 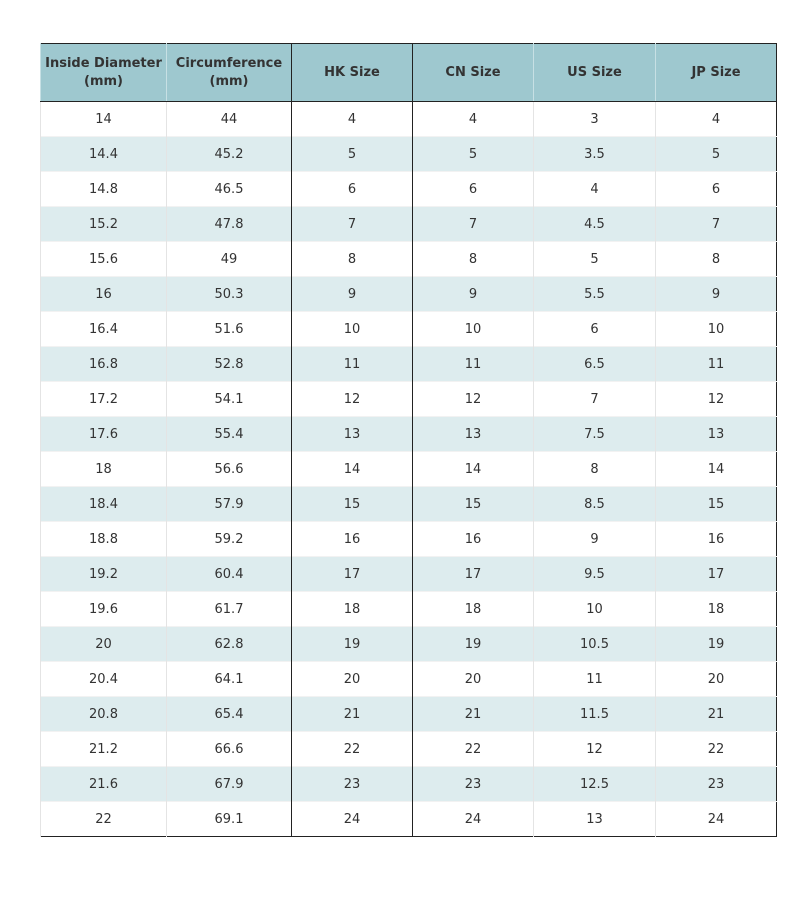 What do you see at coordinates (352, 72) in the screenshot?
I see `header-cell: HK Size` at bounding box center [352, 72].